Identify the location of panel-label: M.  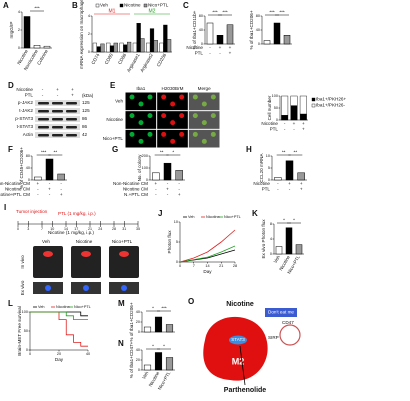
(121, 303).